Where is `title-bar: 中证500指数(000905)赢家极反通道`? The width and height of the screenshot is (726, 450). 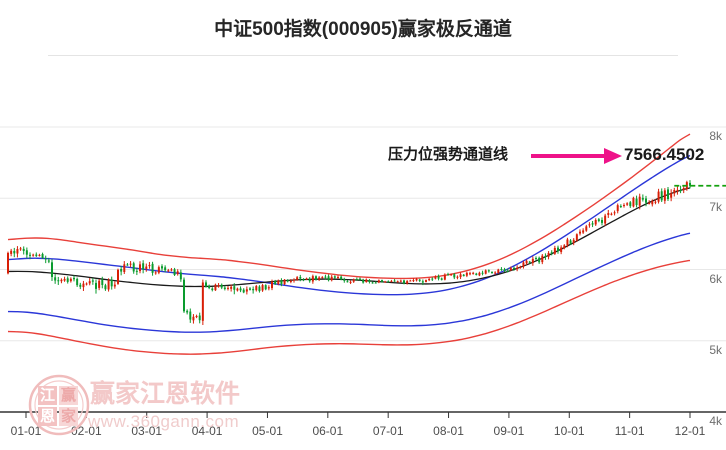
title-bar: 中证500指数(000905)赢家极反通道 is located at coordinates (363, 27).